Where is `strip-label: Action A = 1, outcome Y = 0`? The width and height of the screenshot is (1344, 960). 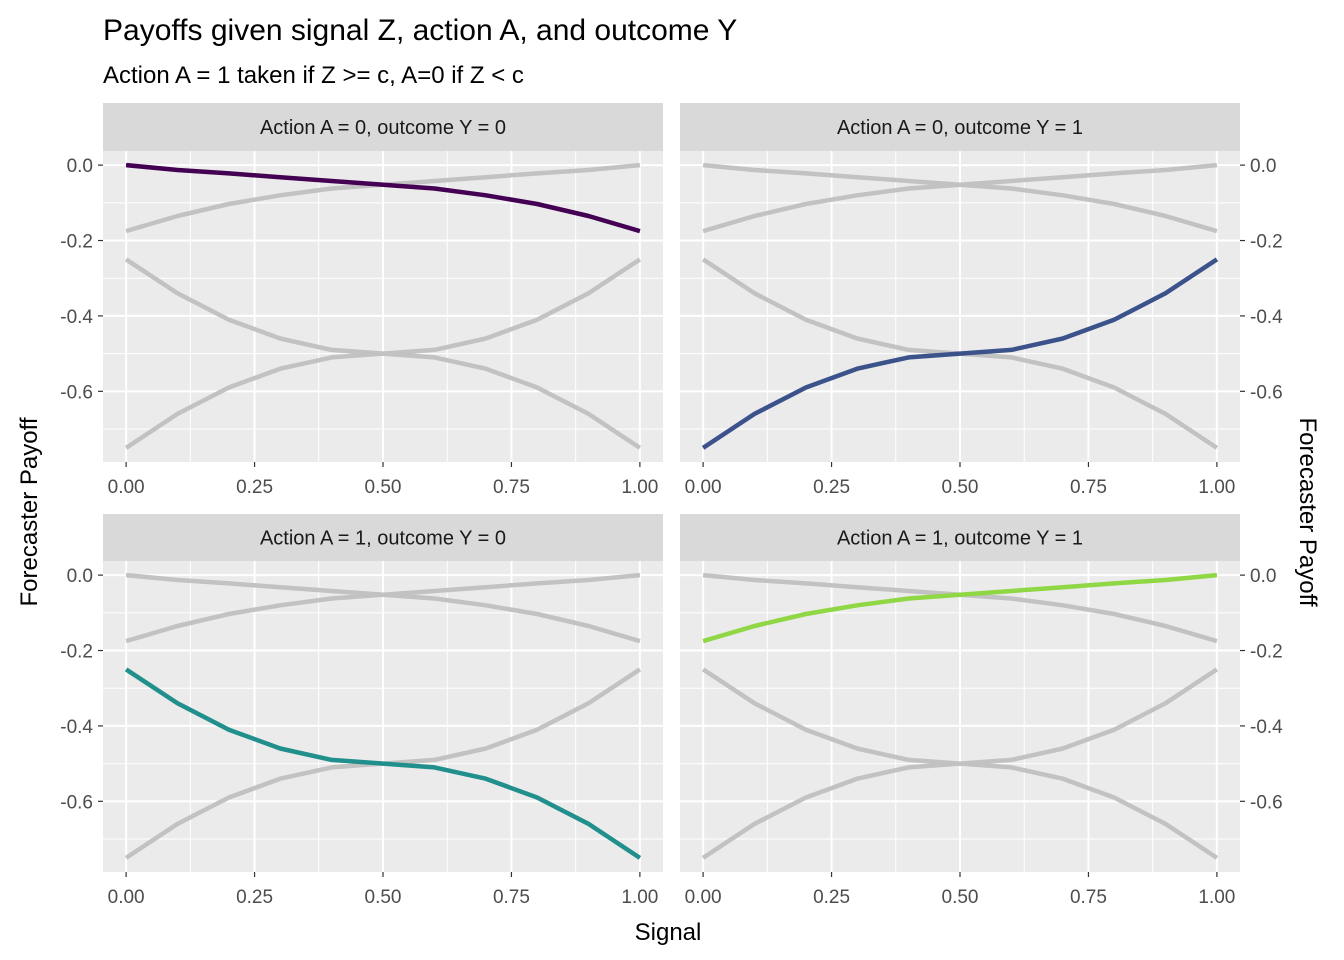 strip-label: Action A = 1, outcome Y = 0 is located at coordinates (383, 539).